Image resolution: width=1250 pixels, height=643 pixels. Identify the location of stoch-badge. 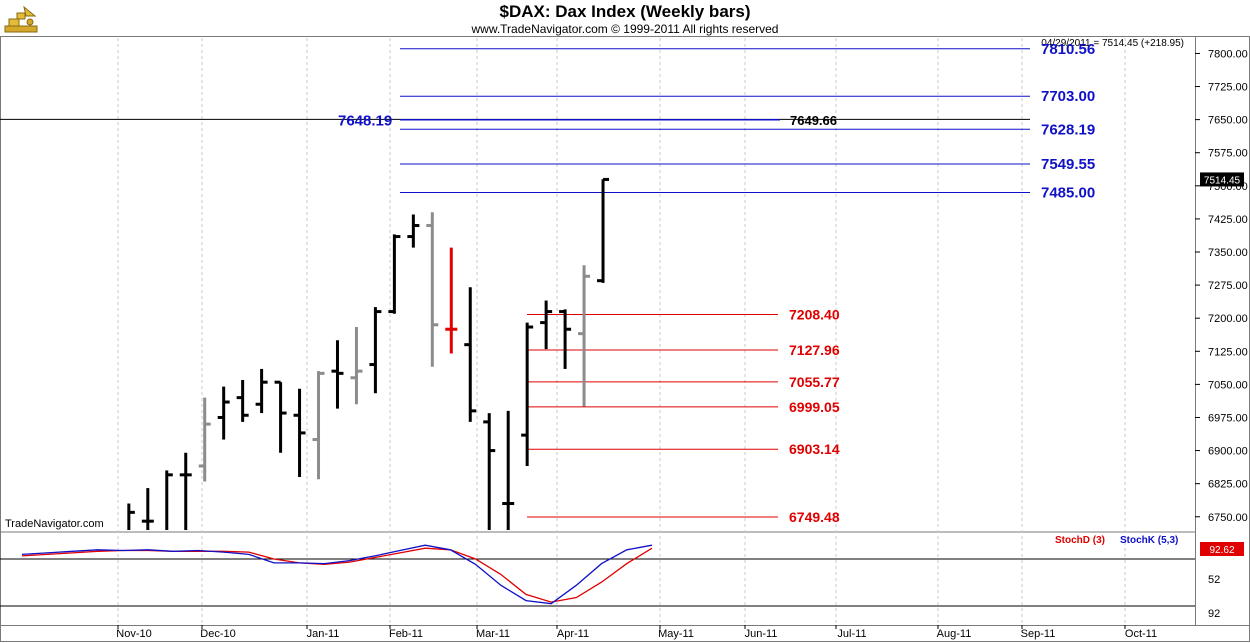
(1222, 549).